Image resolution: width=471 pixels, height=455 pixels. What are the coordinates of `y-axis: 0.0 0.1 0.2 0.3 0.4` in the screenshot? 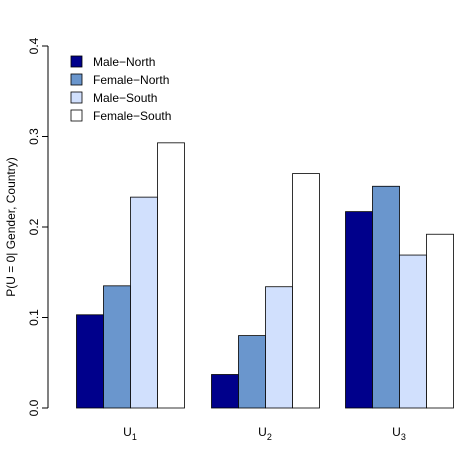 It's located at (38, 226).